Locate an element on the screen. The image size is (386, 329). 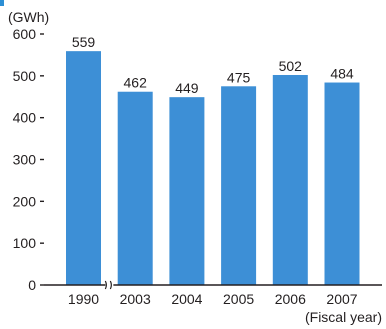
y-tick-label: 400 is located at coordinates (25, 118).